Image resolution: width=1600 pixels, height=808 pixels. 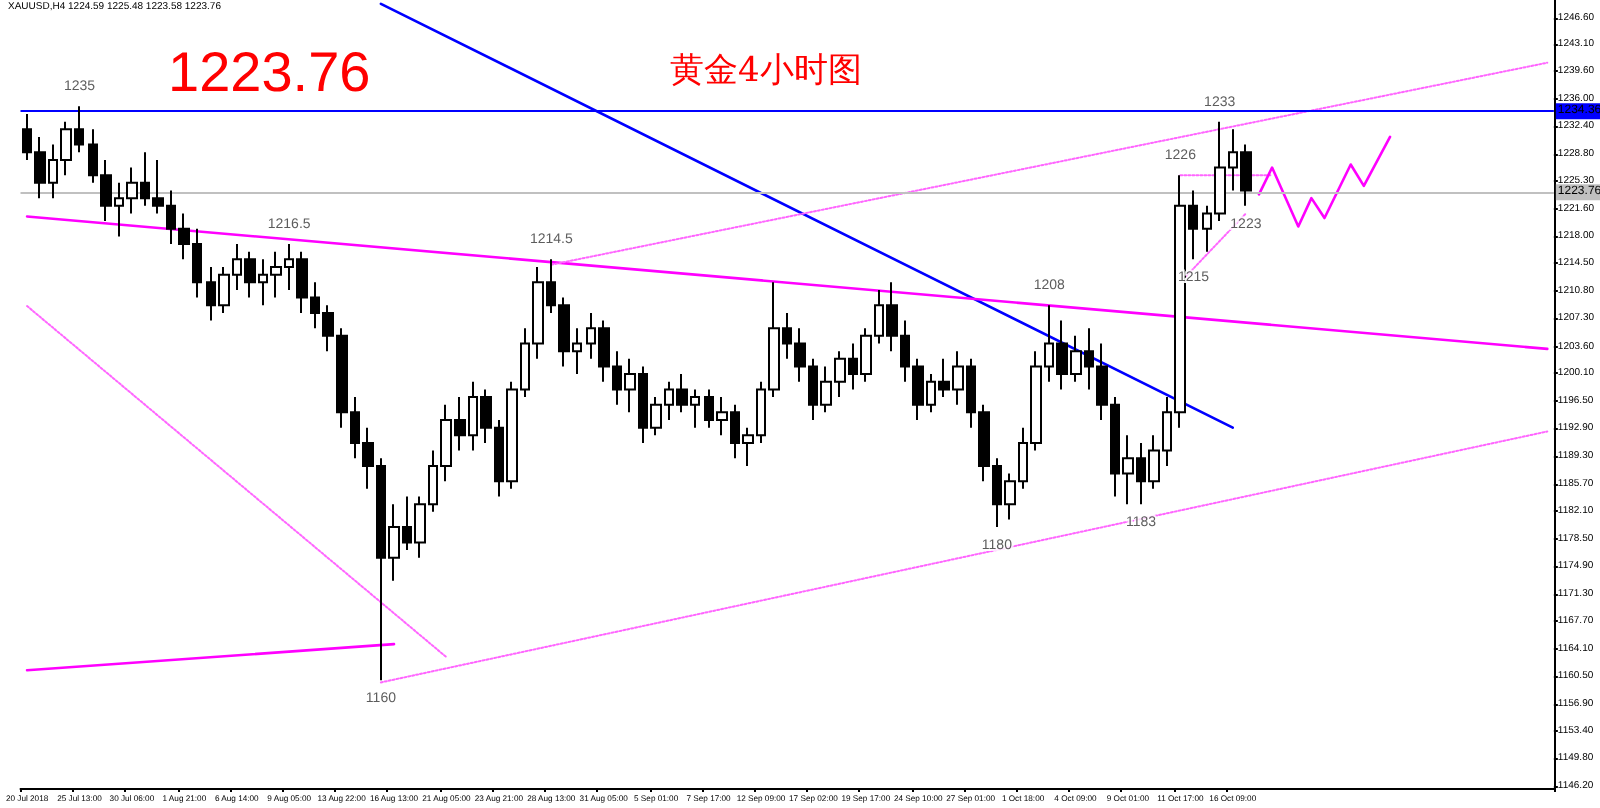 I want to click on text: 黄金4小时图, so click(x=766, y=71).